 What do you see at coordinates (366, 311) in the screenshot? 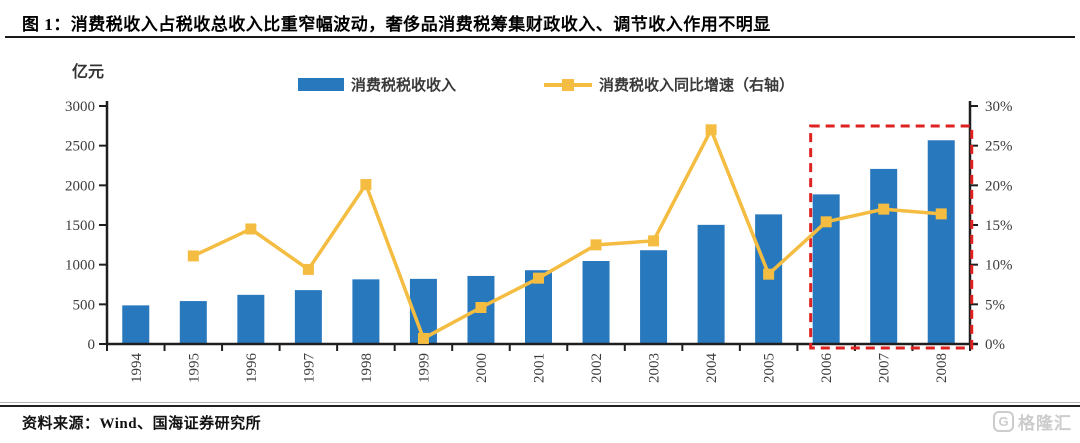
I see `bar-1998` at bounding box center [366, 311].